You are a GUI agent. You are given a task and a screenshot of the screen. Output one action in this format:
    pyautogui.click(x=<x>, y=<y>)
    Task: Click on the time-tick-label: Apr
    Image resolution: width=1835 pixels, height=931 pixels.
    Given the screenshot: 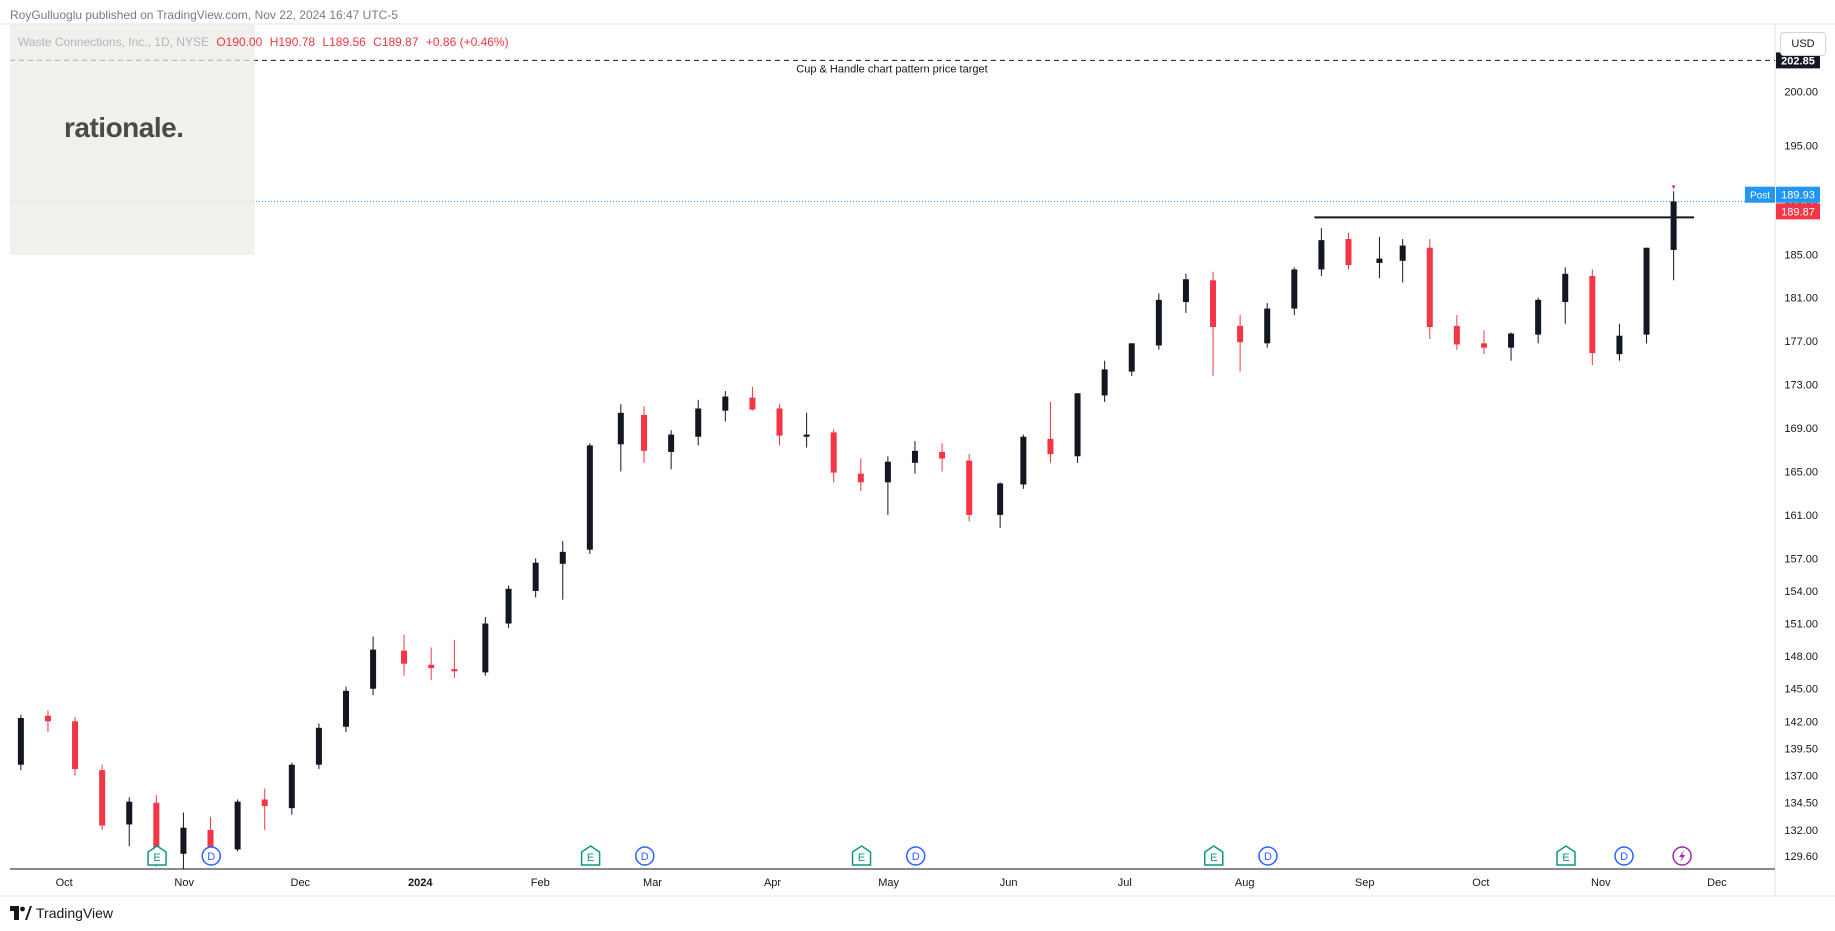 What is the action you would take?
    pyautogui.click(x=772, y=883)
    